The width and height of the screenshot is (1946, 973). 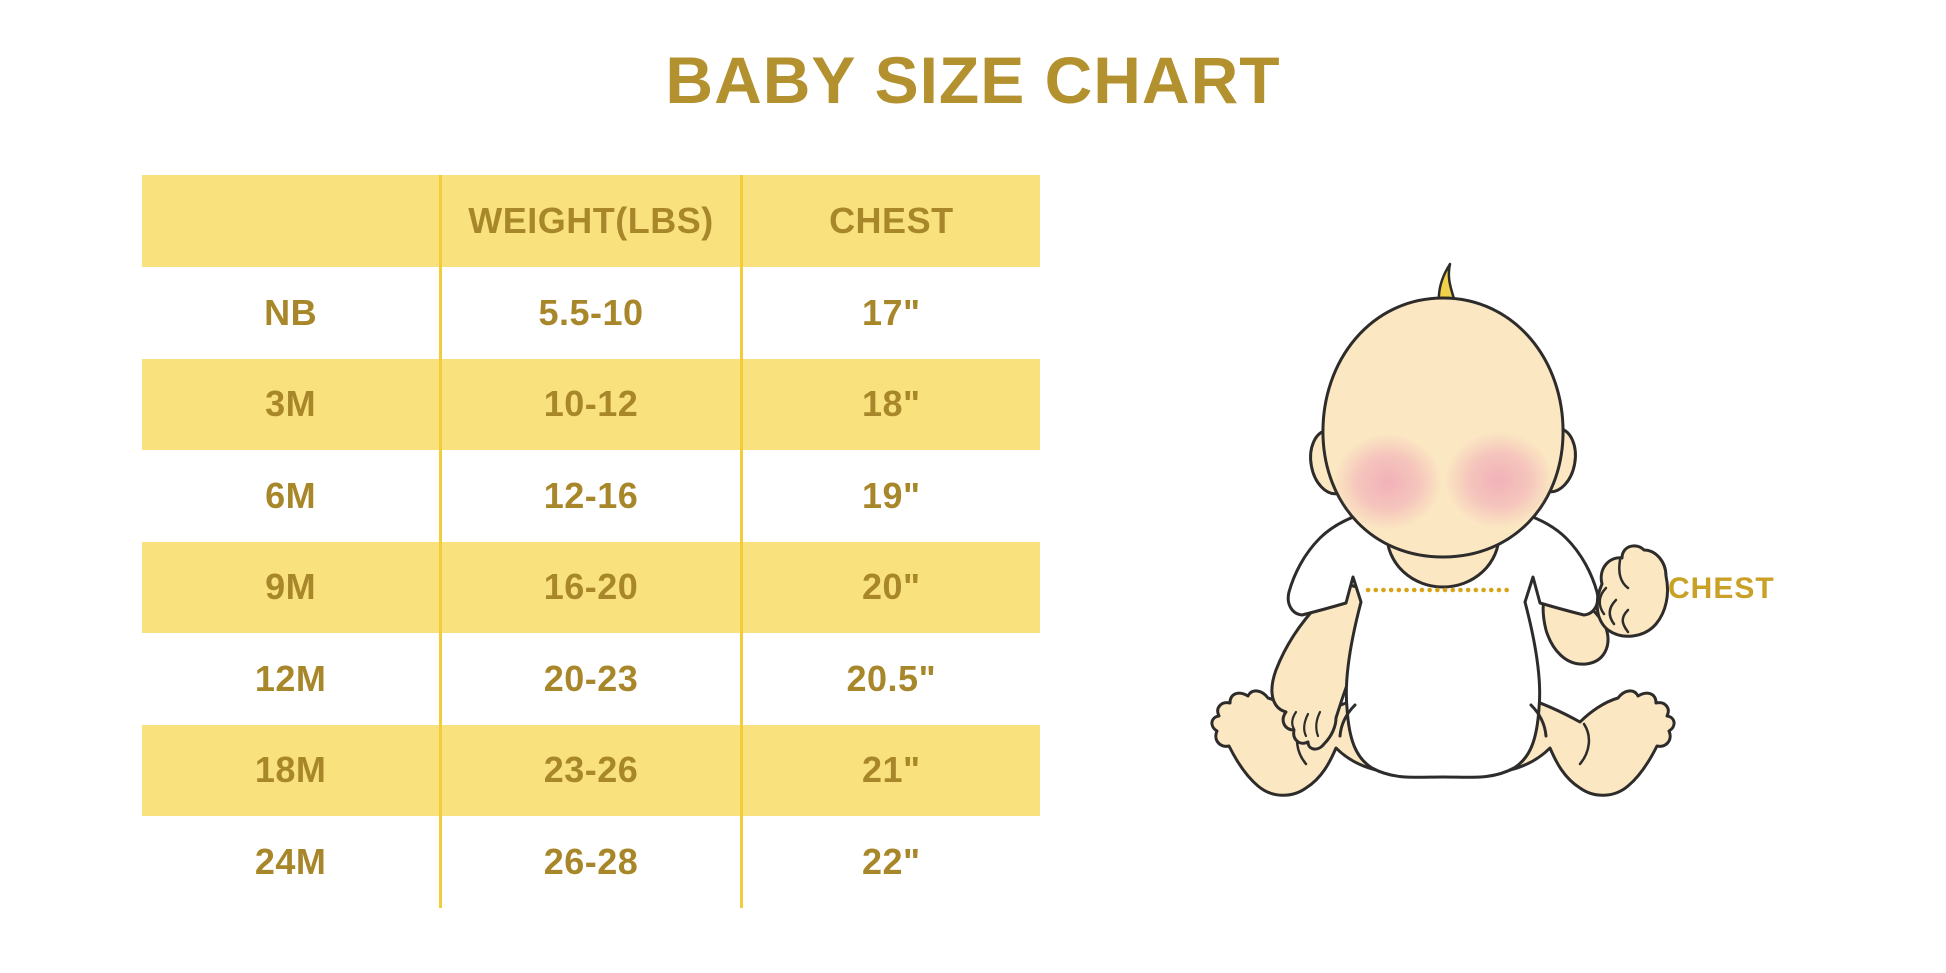 What do you see at coordinates (1499, 480) in the screenshot?
I see `baby-right-cheek` at bounding box center [1499, 480].